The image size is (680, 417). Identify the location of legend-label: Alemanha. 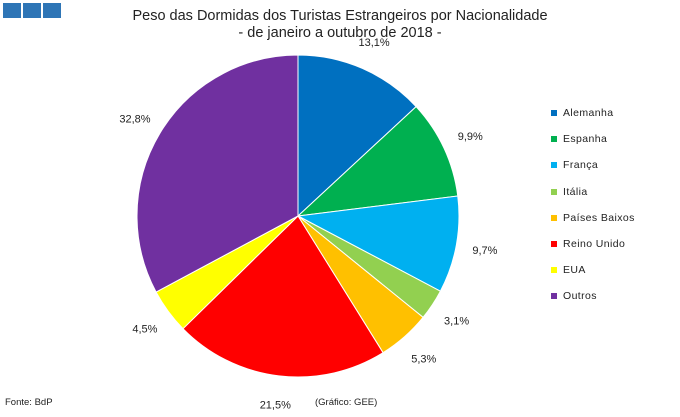
(588, 113).